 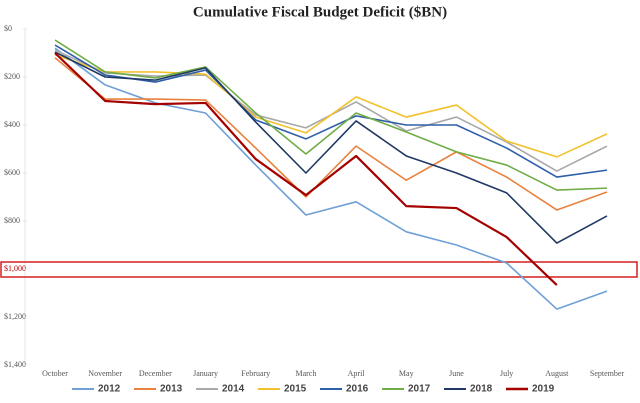 What do you see at coordinates (456, 373) in the screenshot?
I see `x-tick-label: June` at bounding box center [456, 373].